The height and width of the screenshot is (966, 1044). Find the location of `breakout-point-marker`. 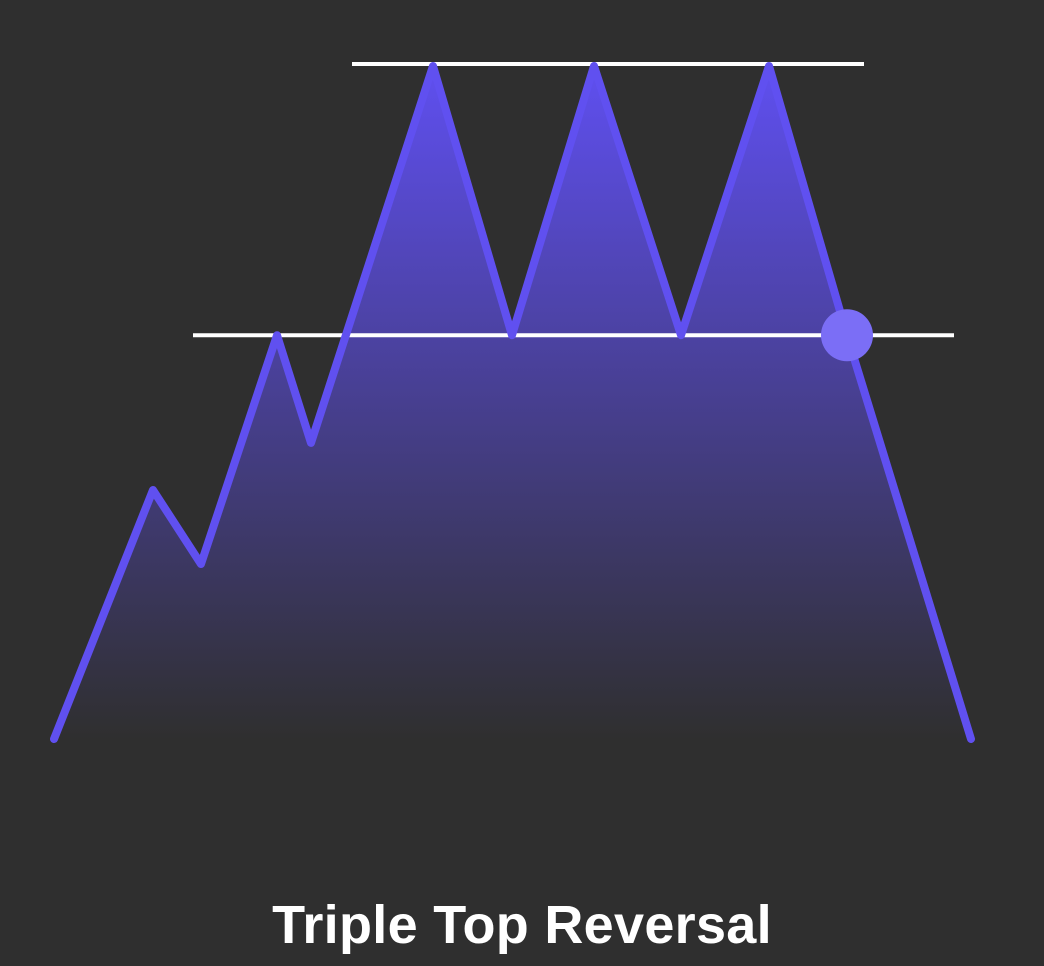

breakout-point-marker is located at coordinates (847, 335).